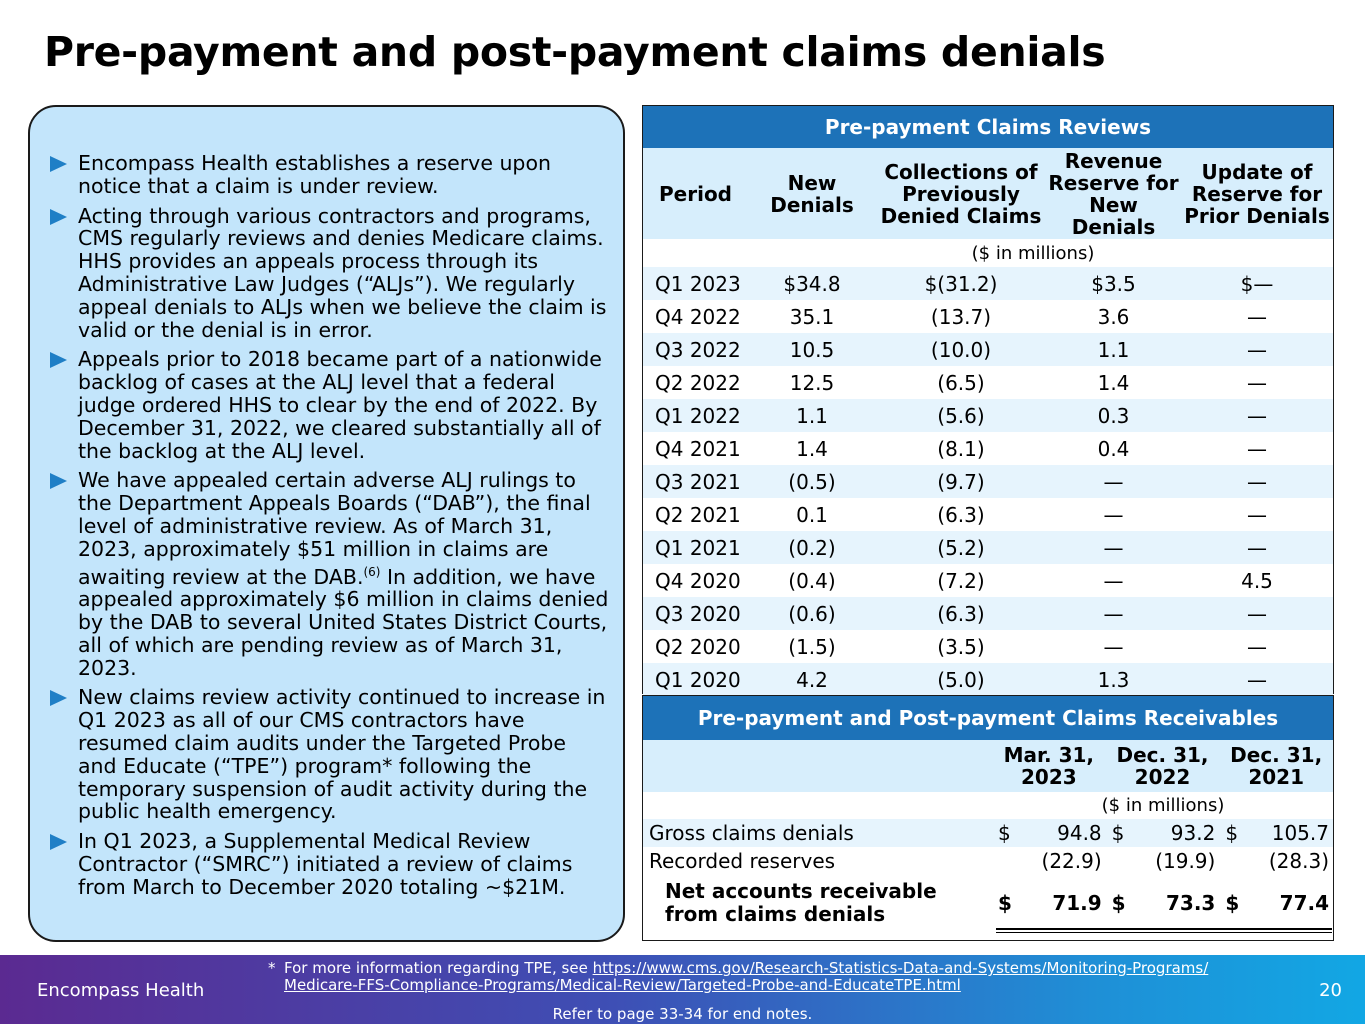 Image resolution: width=1365 pixels, height=1024 pixels. What do you see at coordinates (988, 547) in the screenshot?
I see `table-row: Q1 2021 (0.2) (5.2) — —` at bounding box center [988, 547].